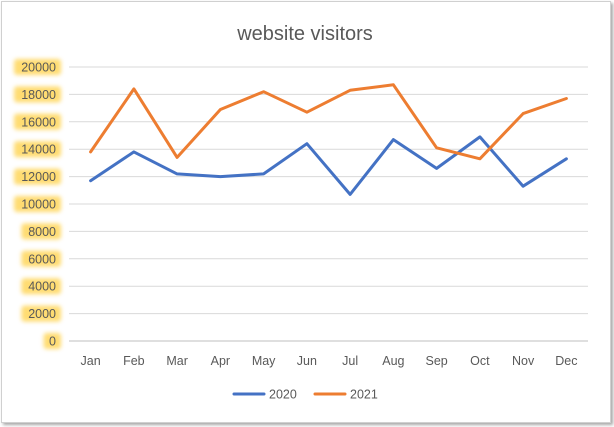 Image resolution: width=614 pixels, height=427 pixels. I want to click on y-tick-label: 20000, so click(38, 68).